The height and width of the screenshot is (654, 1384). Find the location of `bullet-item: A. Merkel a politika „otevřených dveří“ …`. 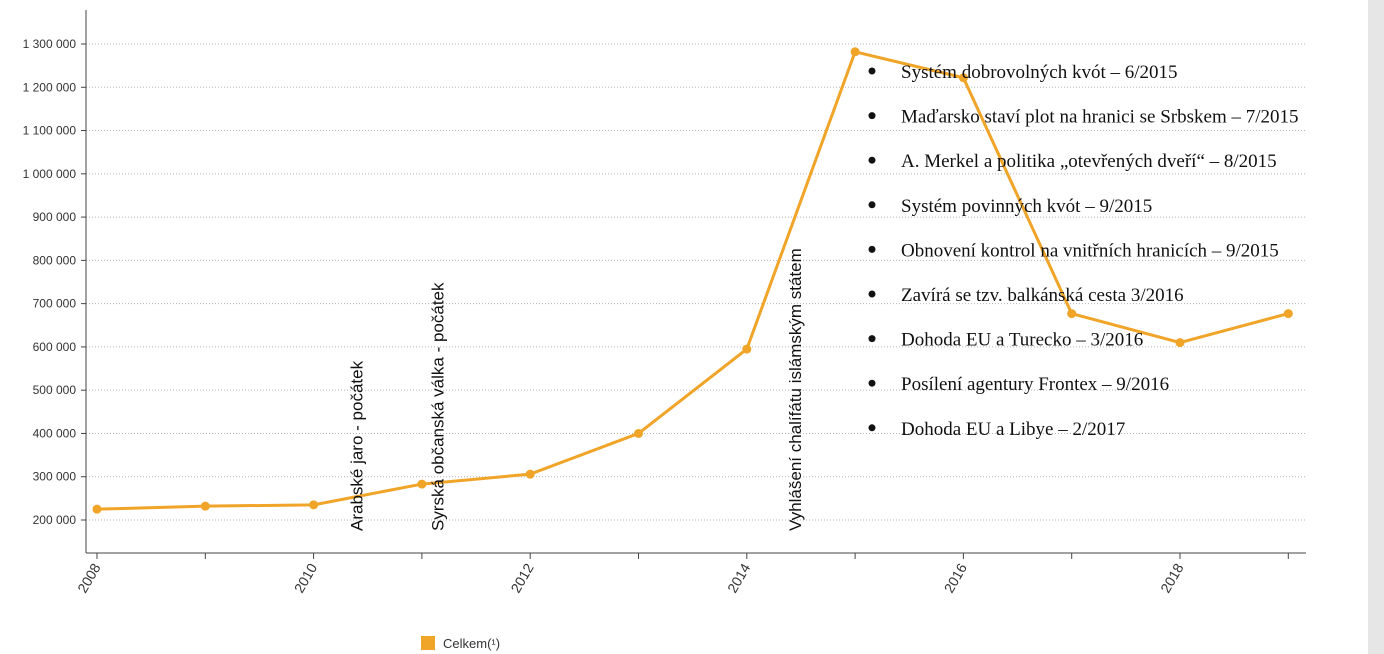

bullet-item: A. Merkel a politika „otevřených dveří“ … is located at coordinates (1089, 161).